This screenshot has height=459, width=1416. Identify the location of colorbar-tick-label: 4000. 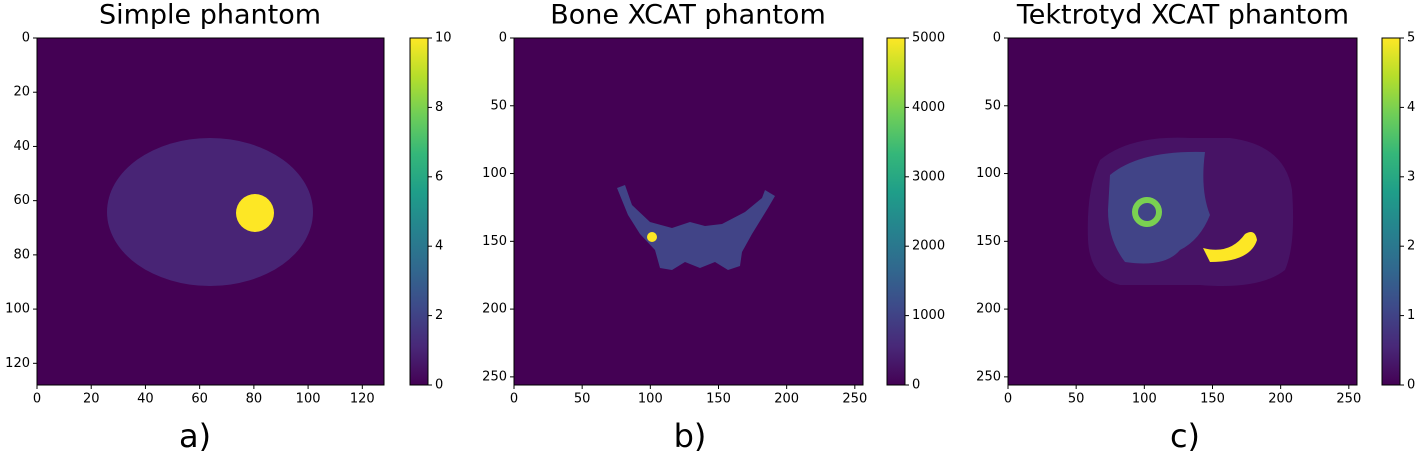
(928, 107).